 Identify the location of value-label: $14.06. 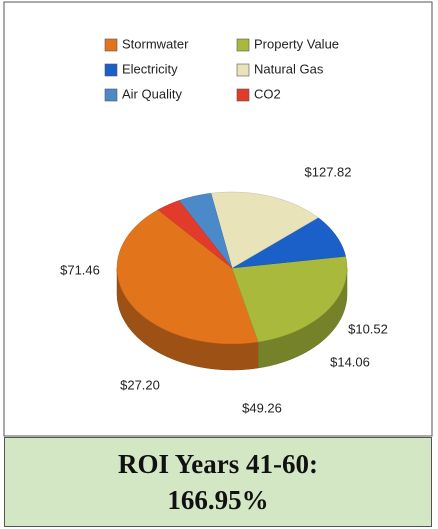
(350, 361).